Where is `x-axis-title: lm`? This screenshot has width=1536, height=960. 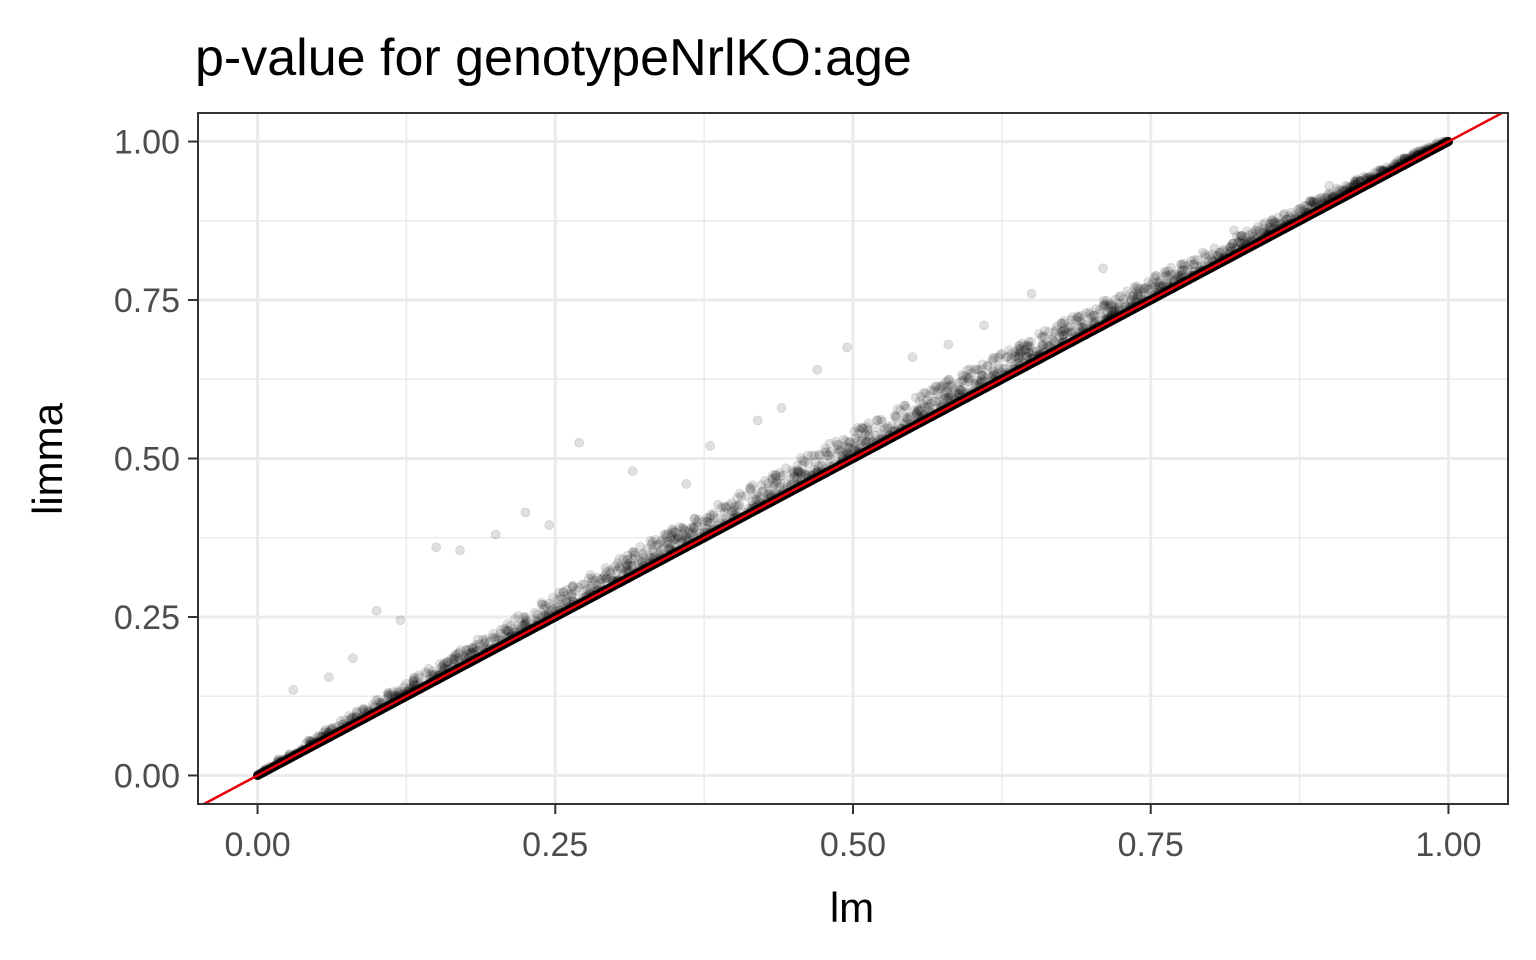
x-axis-title: lm is located at coordinates (852, 907).